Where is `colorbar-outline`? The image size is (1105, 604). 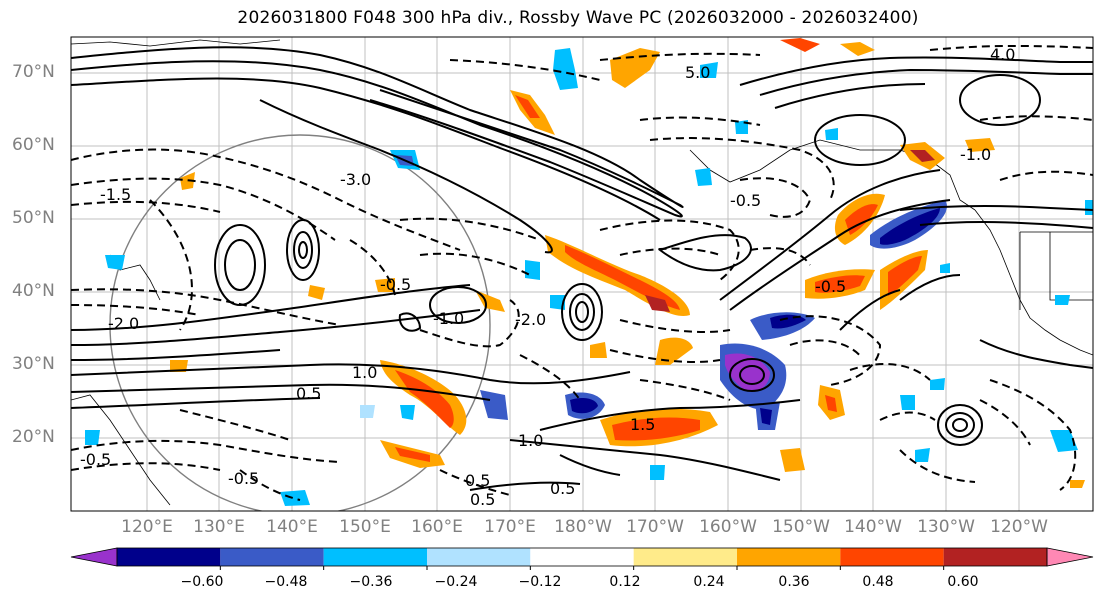 colorbar-outline is located at coordinates (582, 557).